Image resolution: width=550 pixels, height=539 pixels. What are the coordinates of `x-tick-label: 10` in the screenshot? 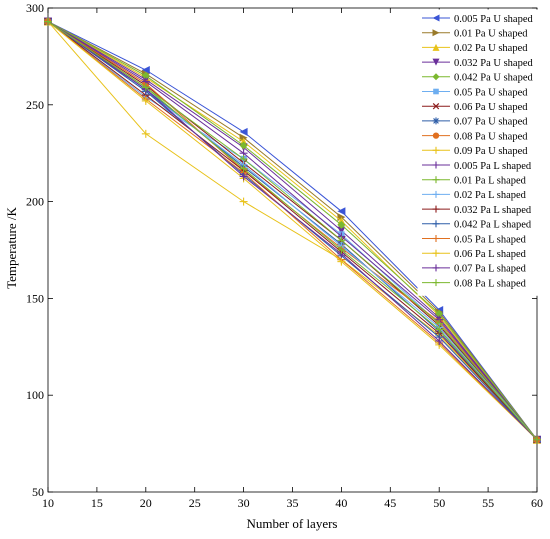 It's located at (48, 503).